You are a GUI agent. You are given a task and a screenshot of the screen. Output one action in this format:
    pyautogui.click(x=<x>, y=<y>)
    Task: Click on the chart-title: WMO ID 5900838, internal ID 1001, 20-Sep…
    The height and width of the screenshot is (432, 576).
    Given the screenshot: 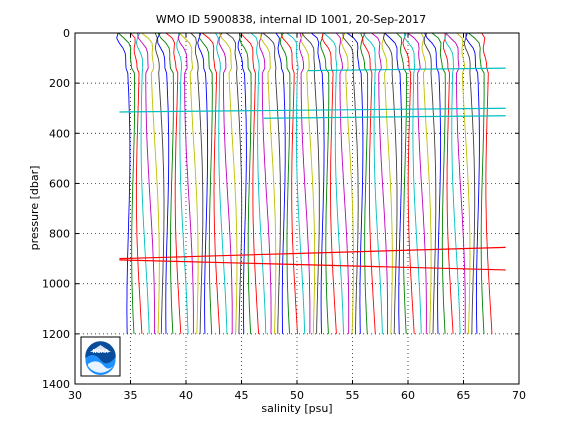 What is the action you would take?
    pyautogui.click(x=291, y=19)
    